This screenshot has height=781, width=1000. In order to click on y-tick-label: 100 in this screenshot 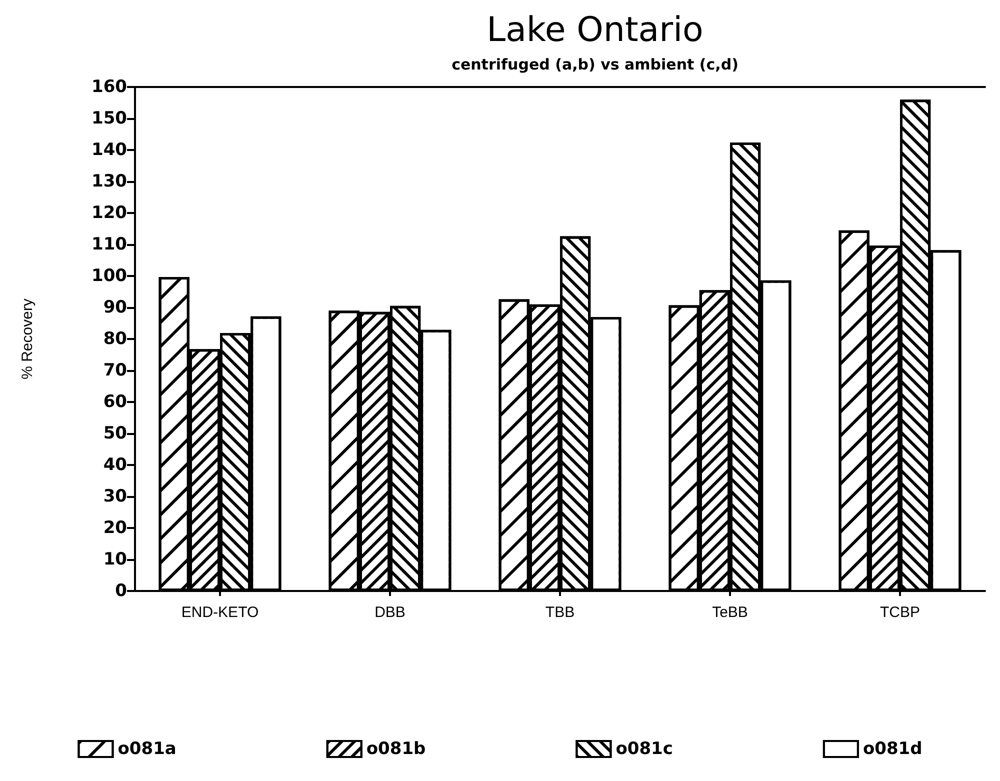, I will do `click(110, 276)`.